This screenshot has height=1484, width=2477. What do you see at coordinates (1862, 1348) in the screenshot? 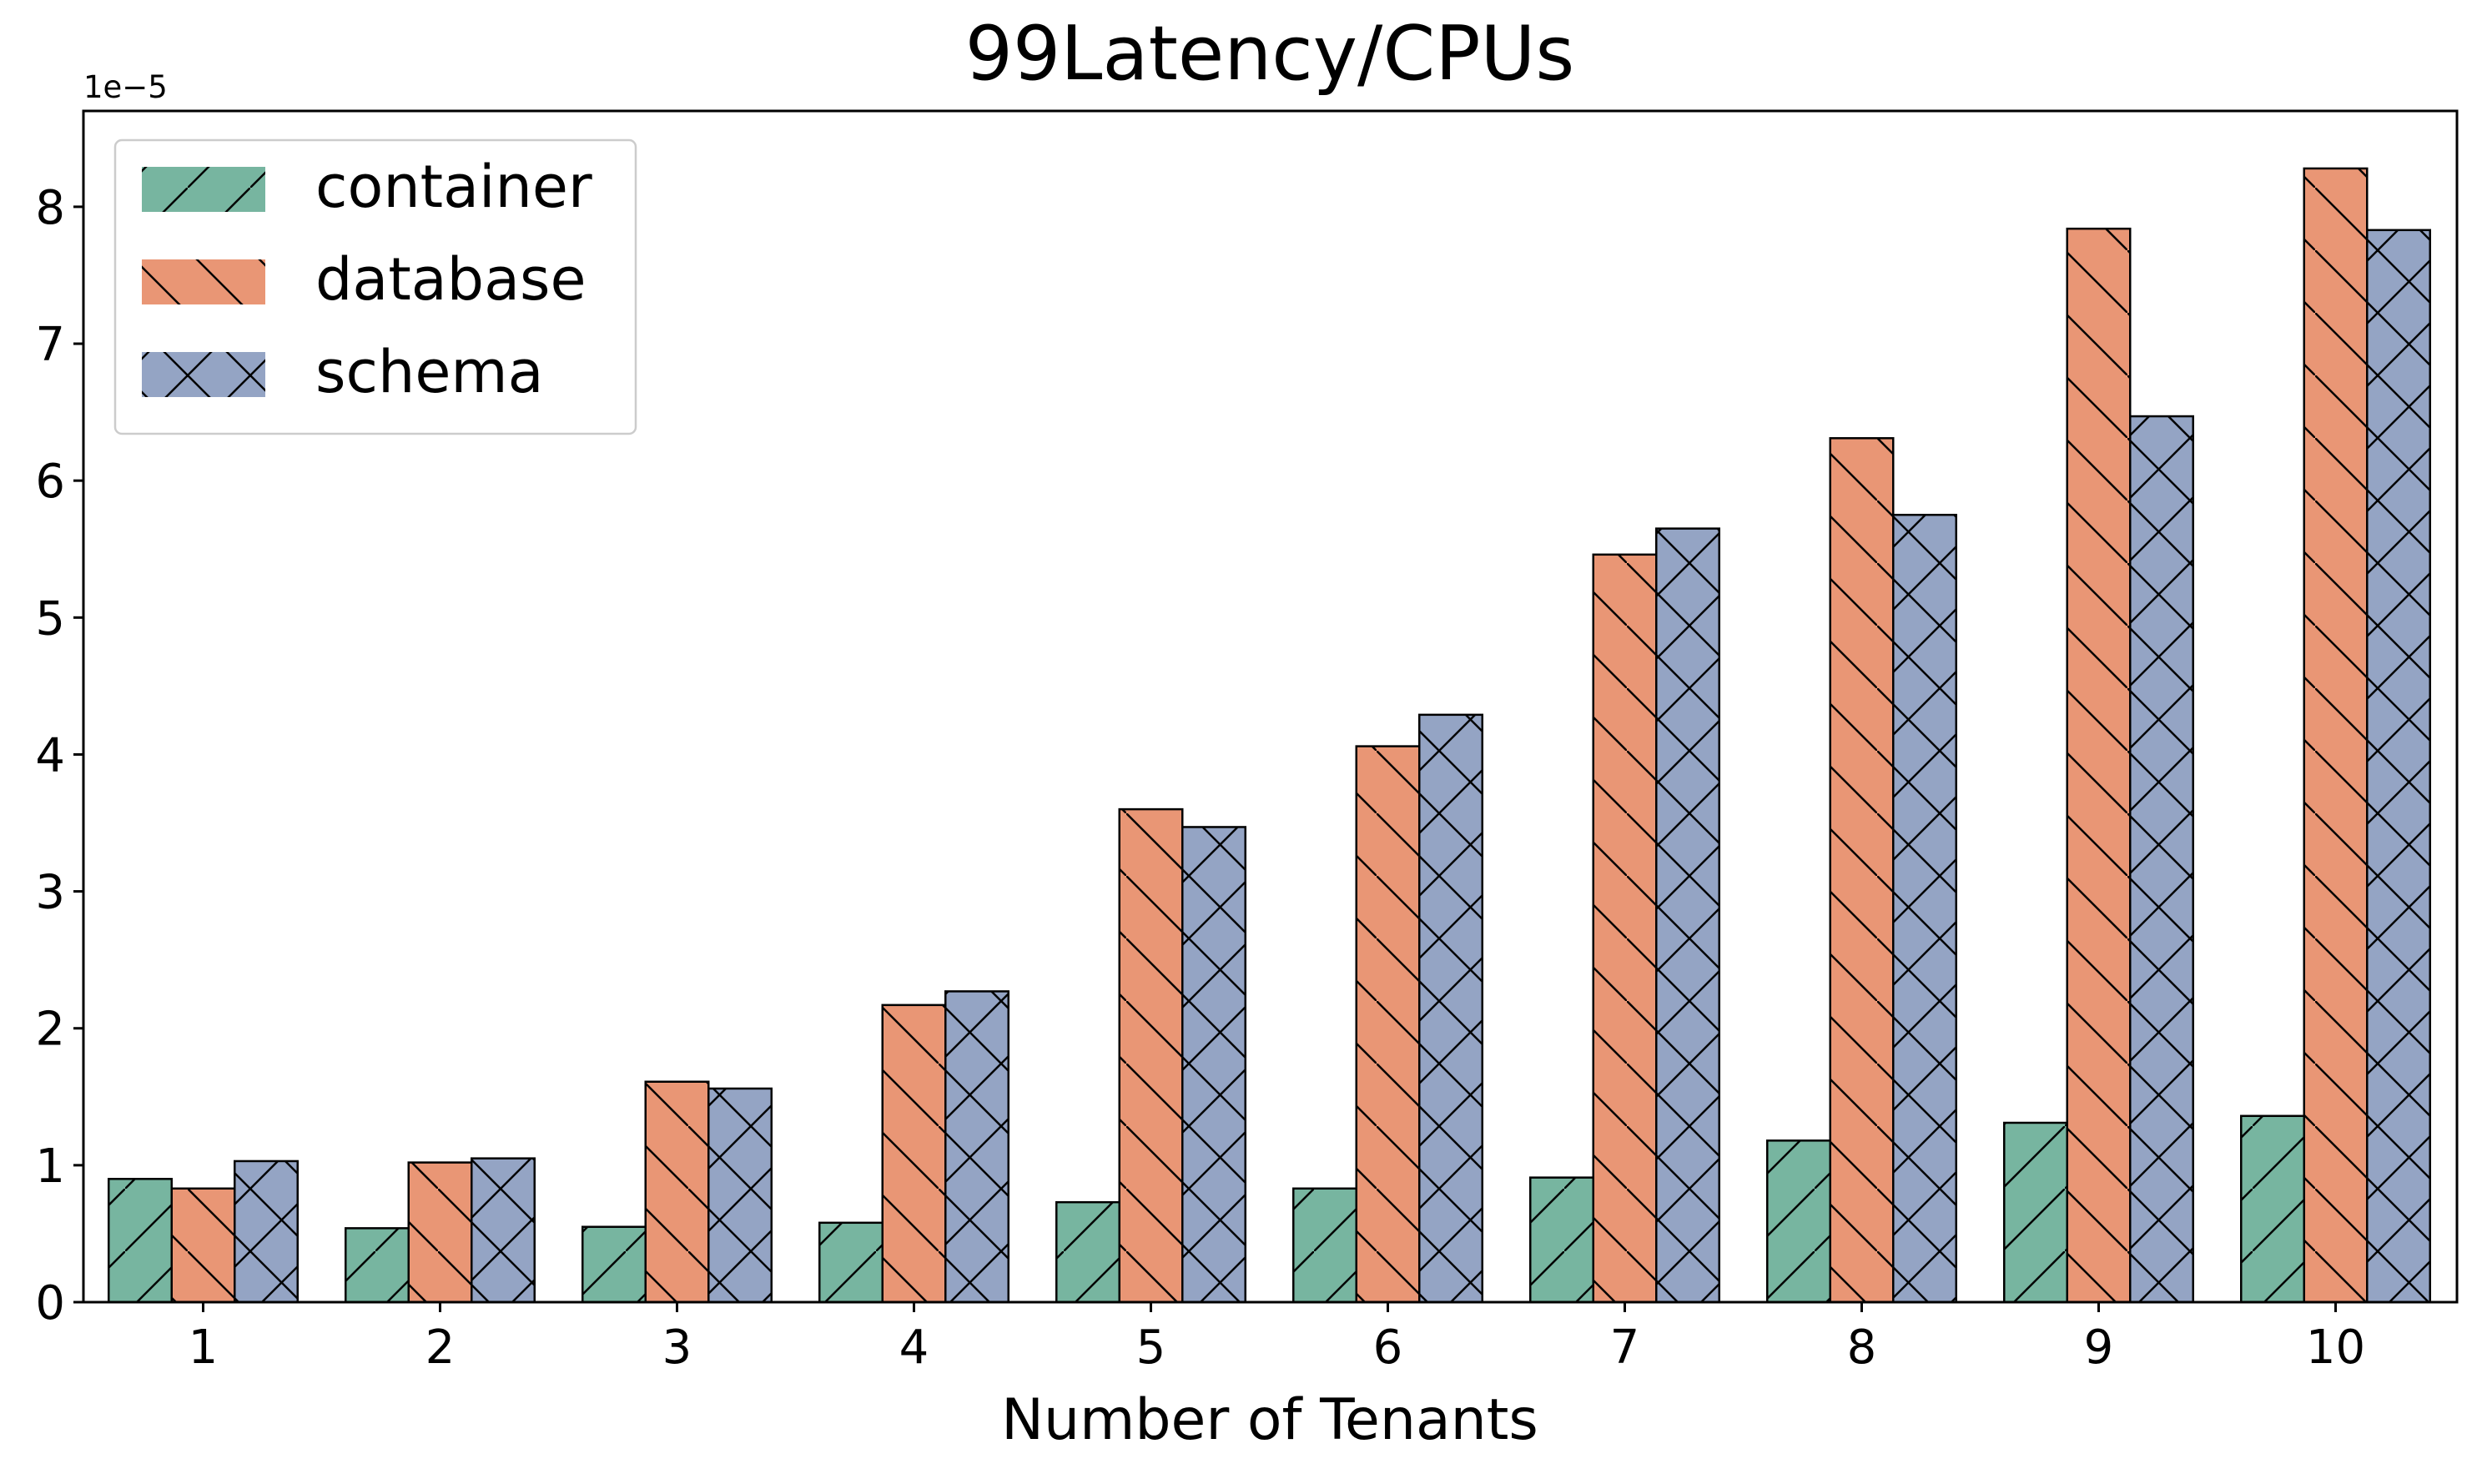
I see `x-tick-label: 8` at bounding box center [1862, 1348].